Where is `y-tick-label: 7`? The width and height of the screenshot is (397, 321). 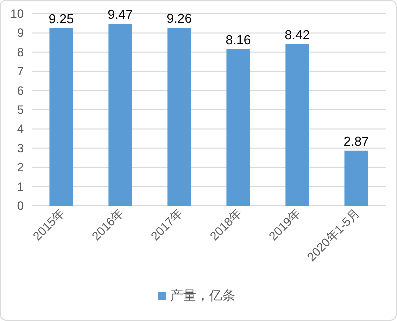
y-tick-label: 7 is located at coordinates (20, 71).